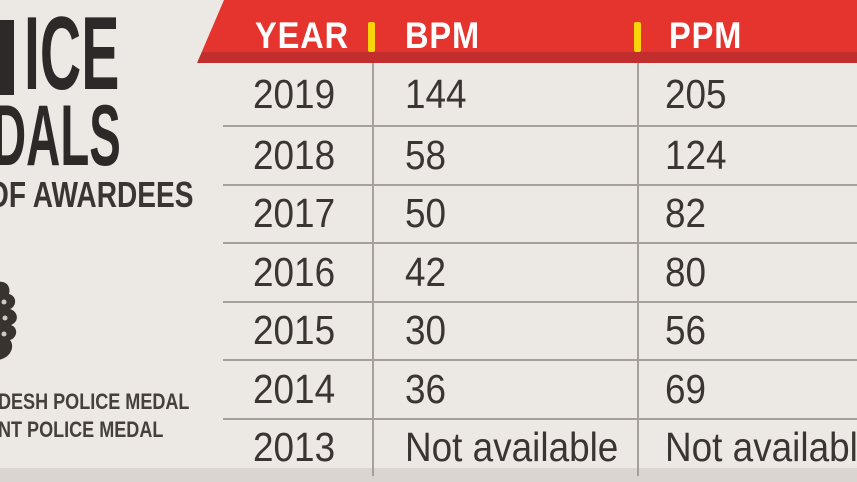 The width and height of the screenshot is (857, 482). Describe the element at coordinates (302, 35) in the screenshot. I see `column-header-year: YEAR` at that location.